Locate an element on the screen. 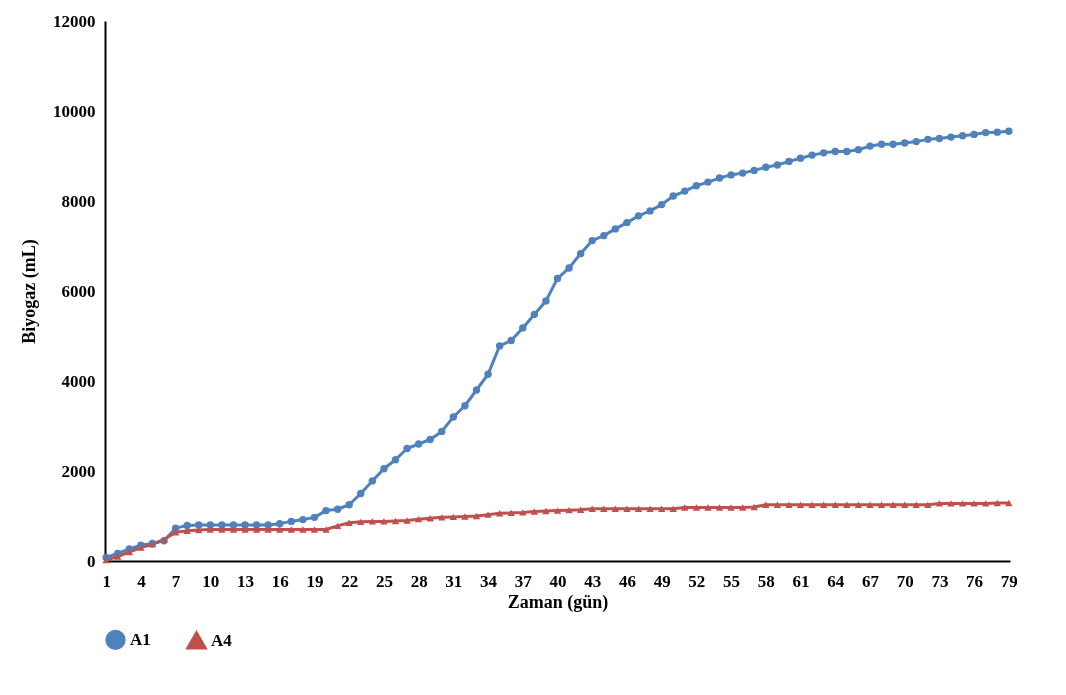 This screenshot has height=695, width=1066. x-tick-label: 55 is located at coordinates (732, 581).